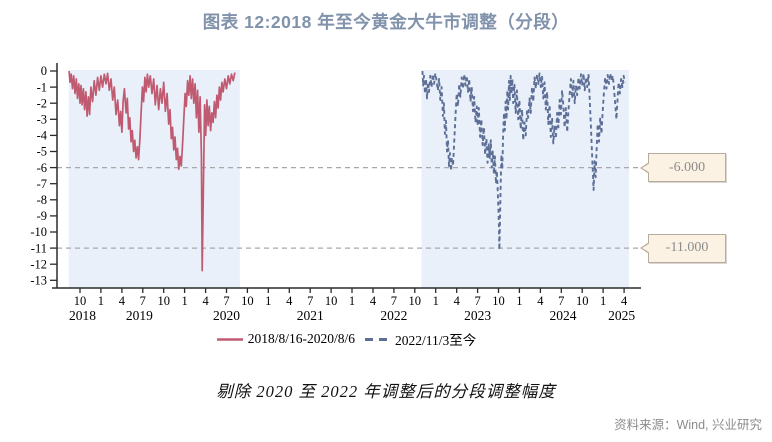 The image size is (772, 442). What do you see at coordinates (38, 281) in the screenshot?
I see `svg-text: -13` at bounding box center [38, 281].